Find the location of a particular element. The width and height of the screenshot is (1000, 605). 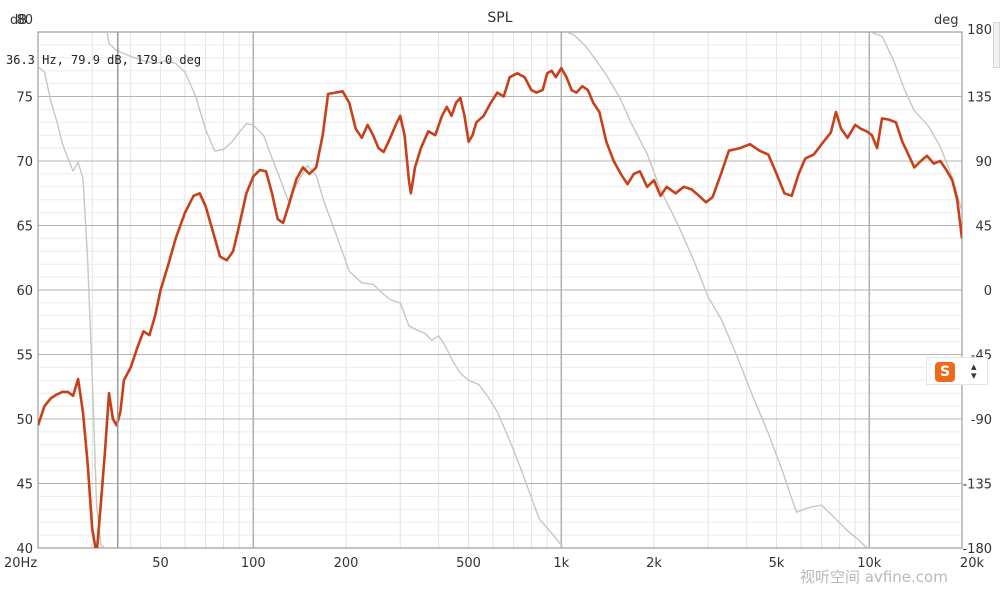

x-tick-label: 20Hz is located at coordinates (20, 563).